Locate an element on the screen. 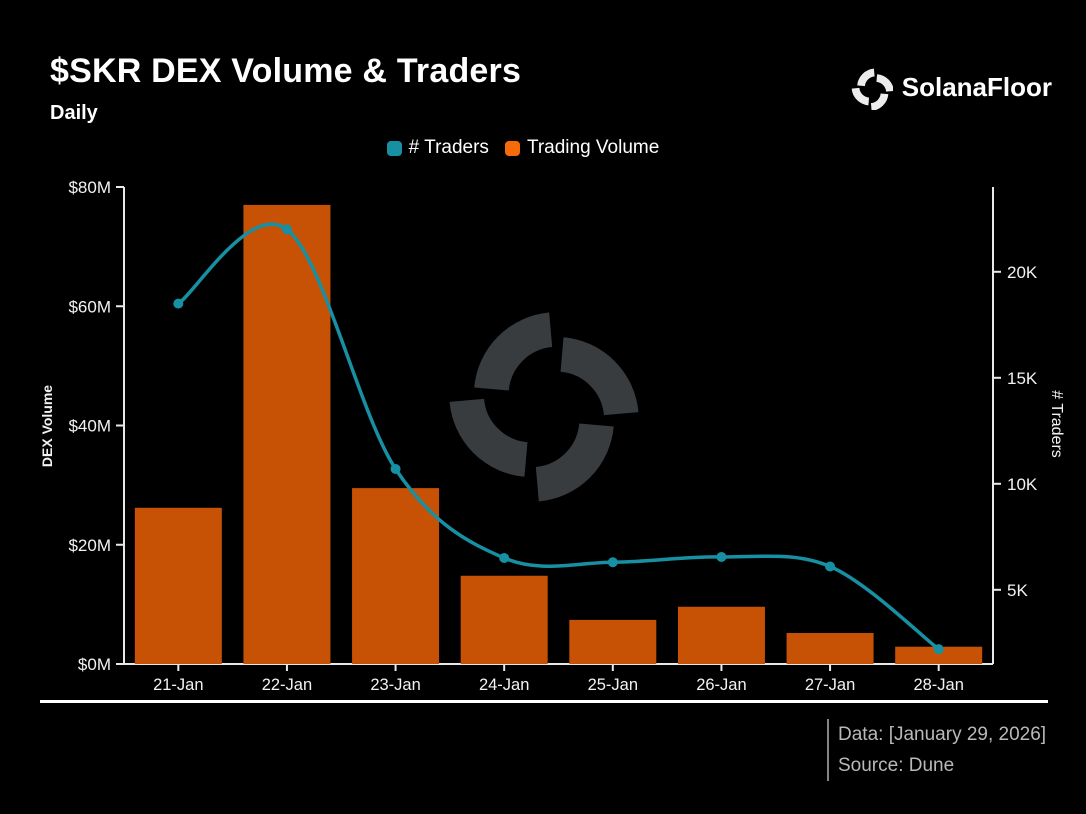 This screenshot has width=1086, height=814. right-axis-tick-label: 10K is located at coordinates (1022, 484).